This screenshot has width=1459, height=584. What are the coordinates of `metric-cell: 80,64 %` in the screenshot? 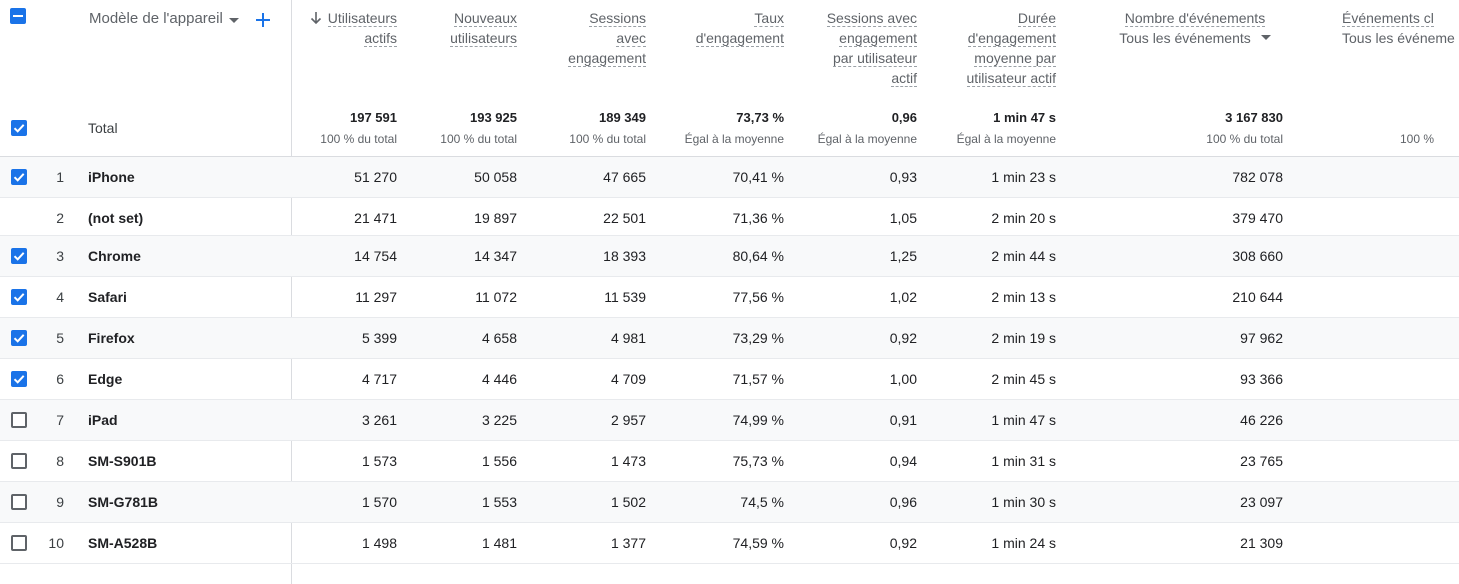 It's located at (758, 256).